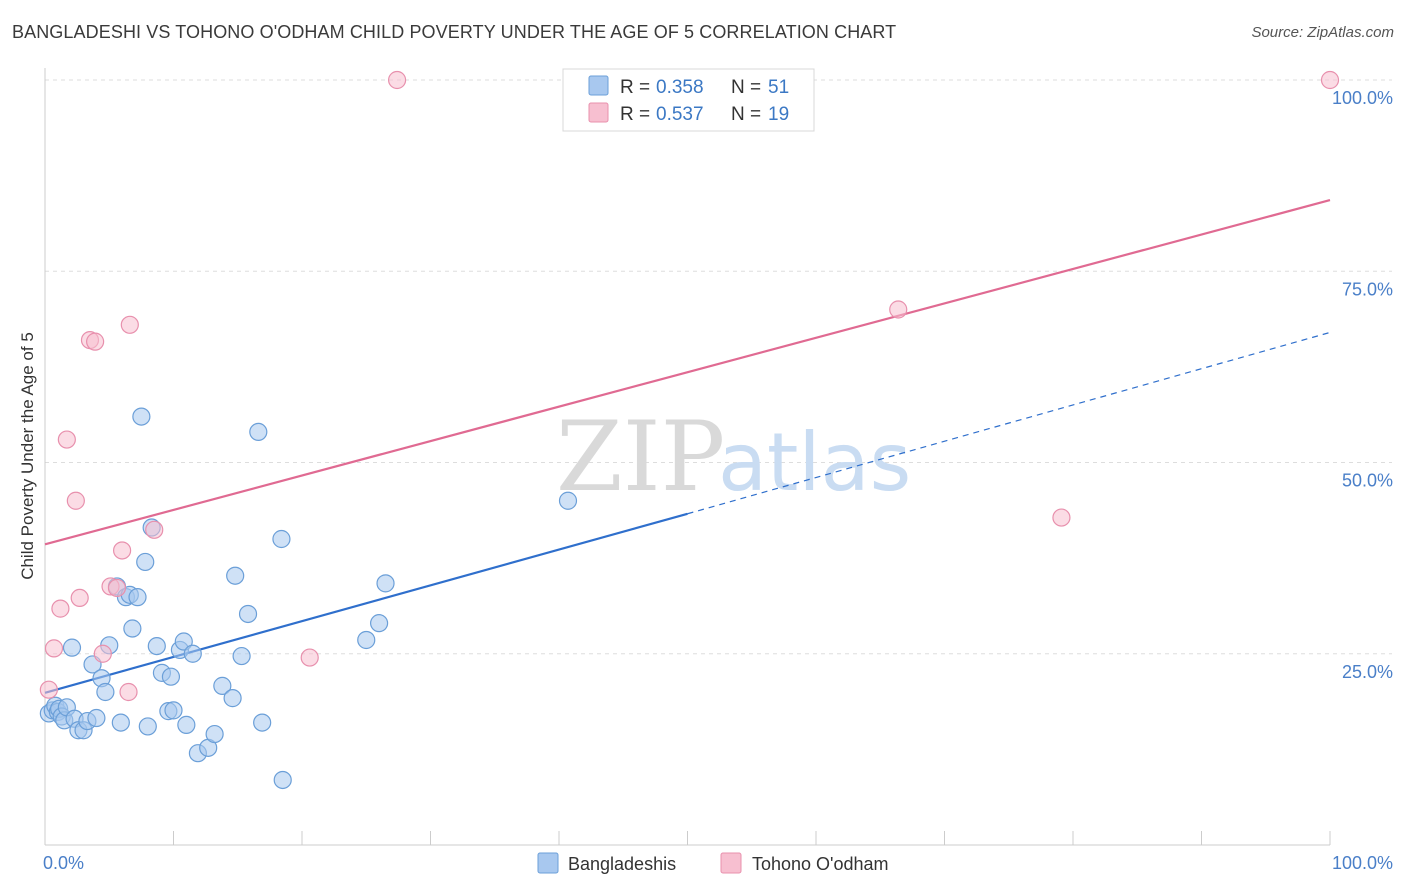  What do you see at coordinates (622, 864) in the screenshot?
I see `legend-label-bangladeshis: Bangladeshis` at bounding box center [622, 864].